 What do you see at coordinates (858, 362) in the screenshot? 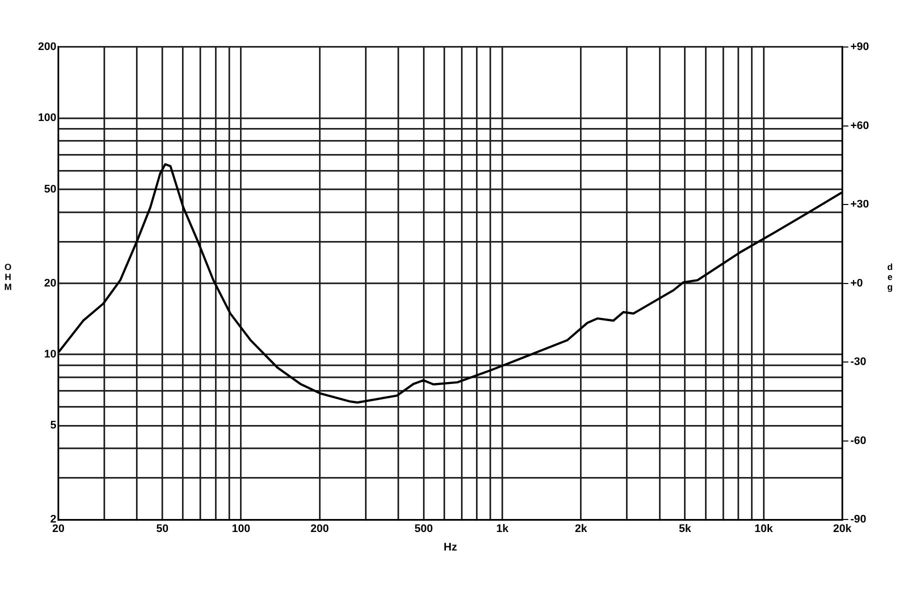
I see `y2-tick-label: -30` at bounding box center [858, 362].